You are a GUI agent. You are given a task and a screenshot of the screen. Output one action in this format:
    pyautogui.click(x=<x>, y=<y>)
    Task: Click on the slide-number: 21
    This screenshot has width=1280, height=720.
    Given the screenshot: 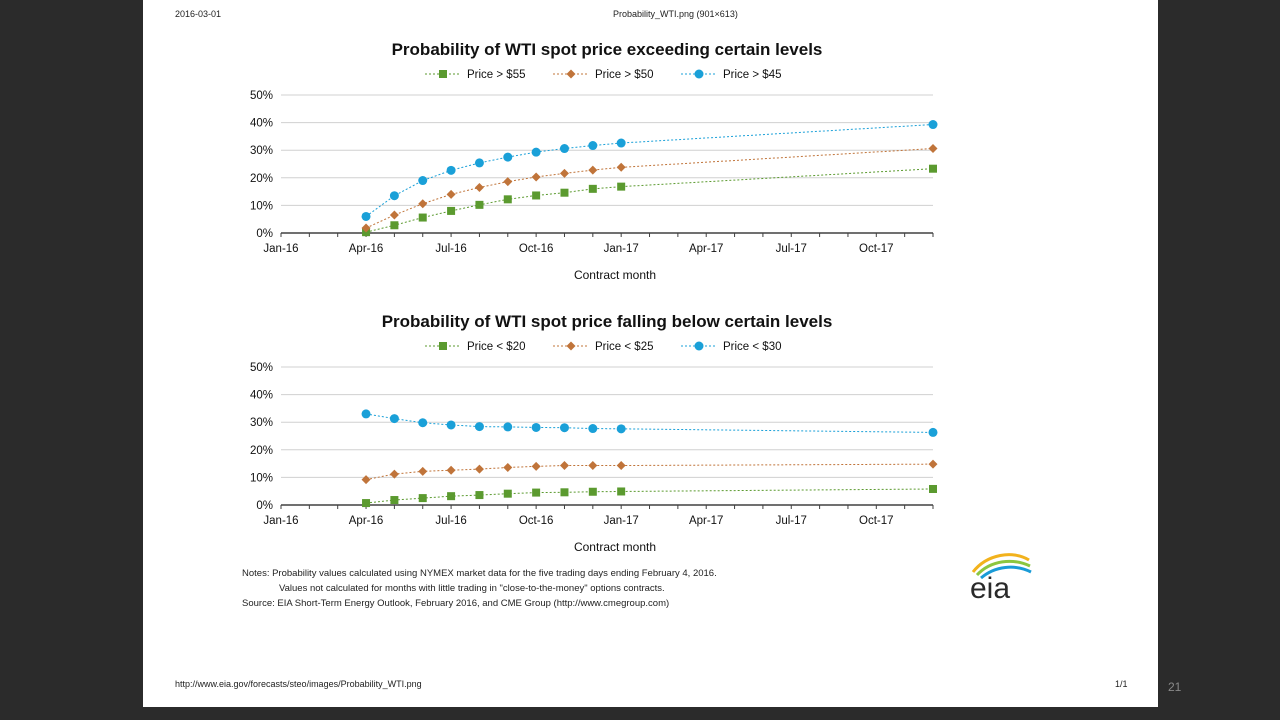 What is the action you would take?
    pyautogui.click(x=1175, y=687)
    